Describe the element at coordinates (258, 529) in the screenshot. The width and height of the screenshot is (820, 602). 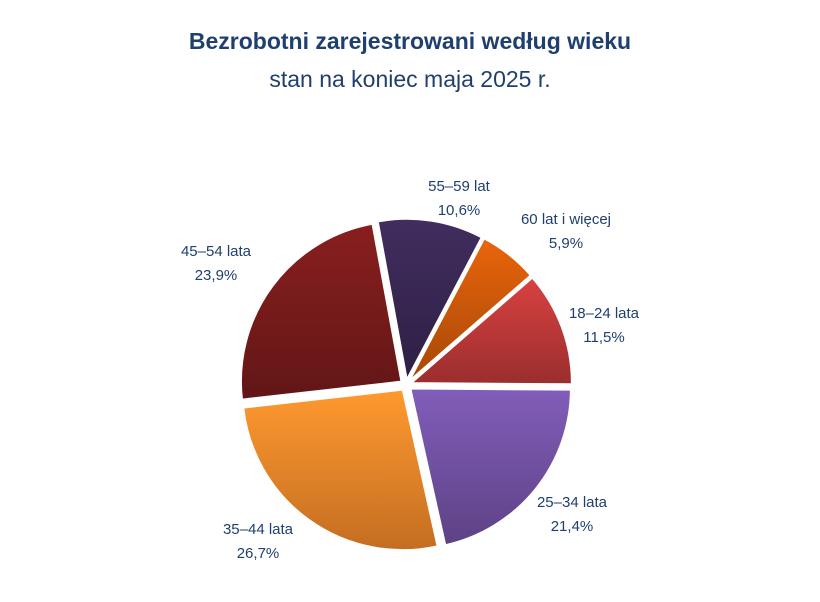
I see `slice-label-2: 35–44 lata` at that location.